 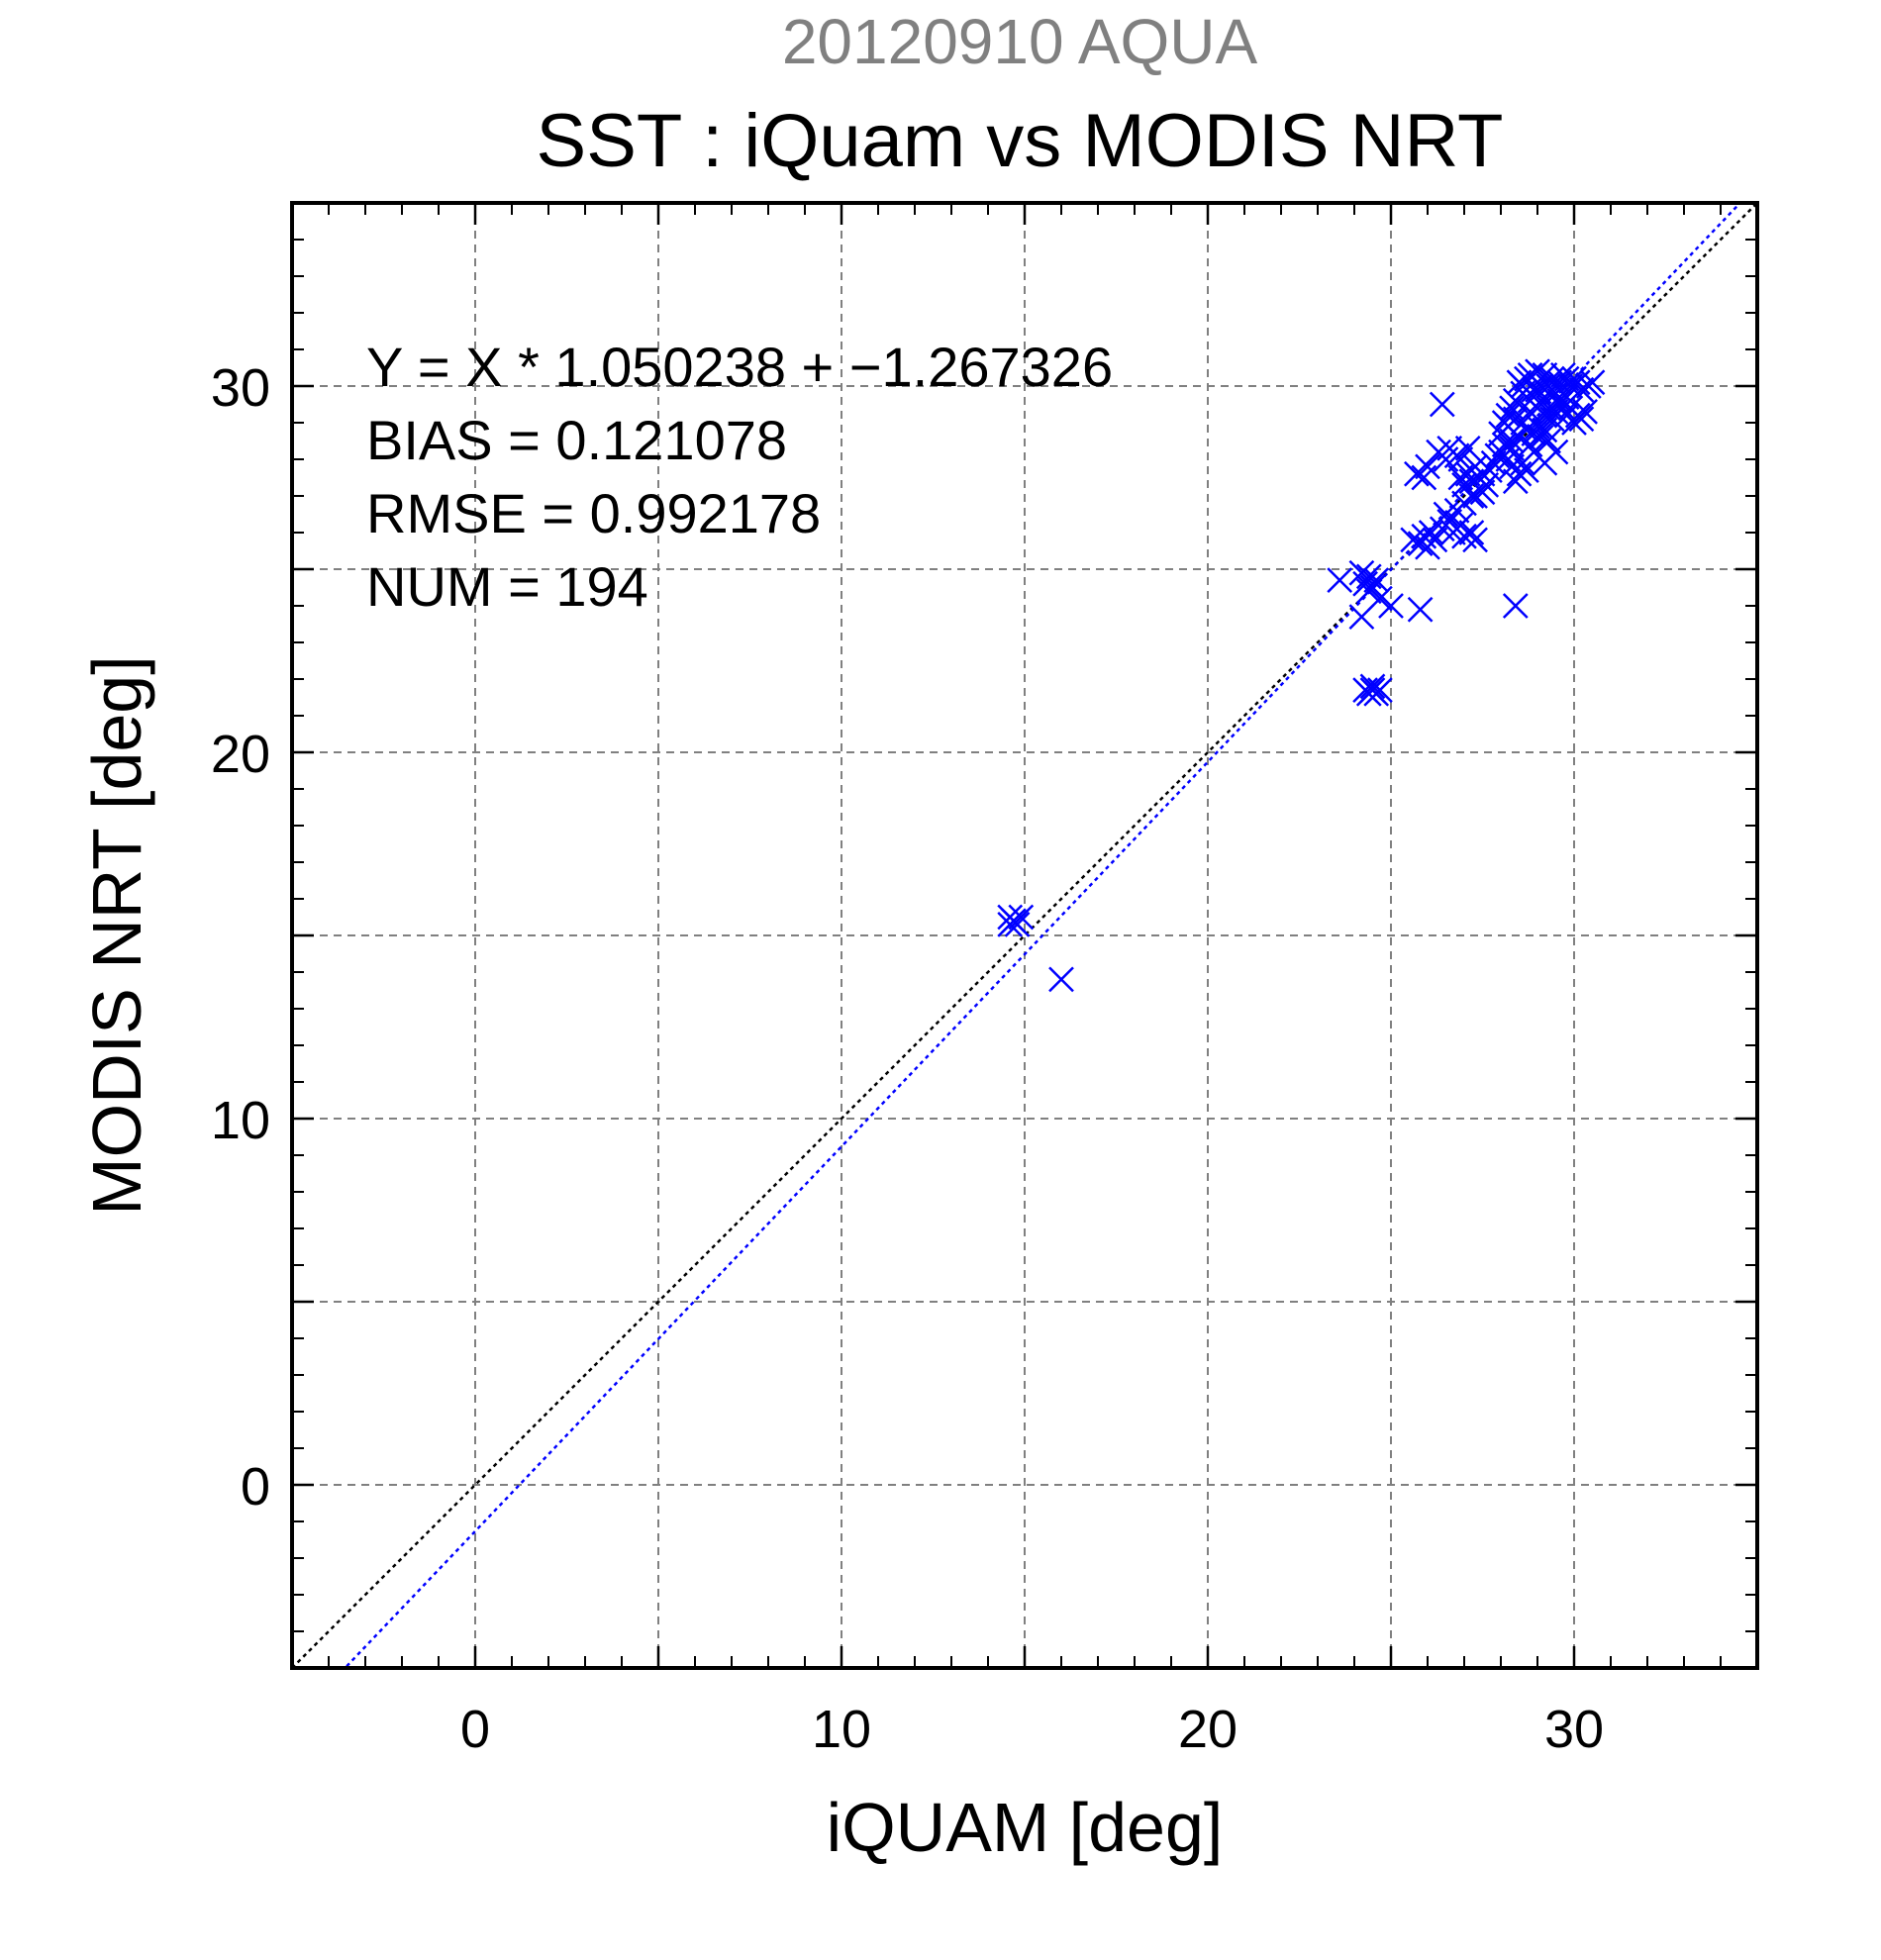 I want to click on x-axis-label: iQUAM [deg], so click(x=1025, y=1827).